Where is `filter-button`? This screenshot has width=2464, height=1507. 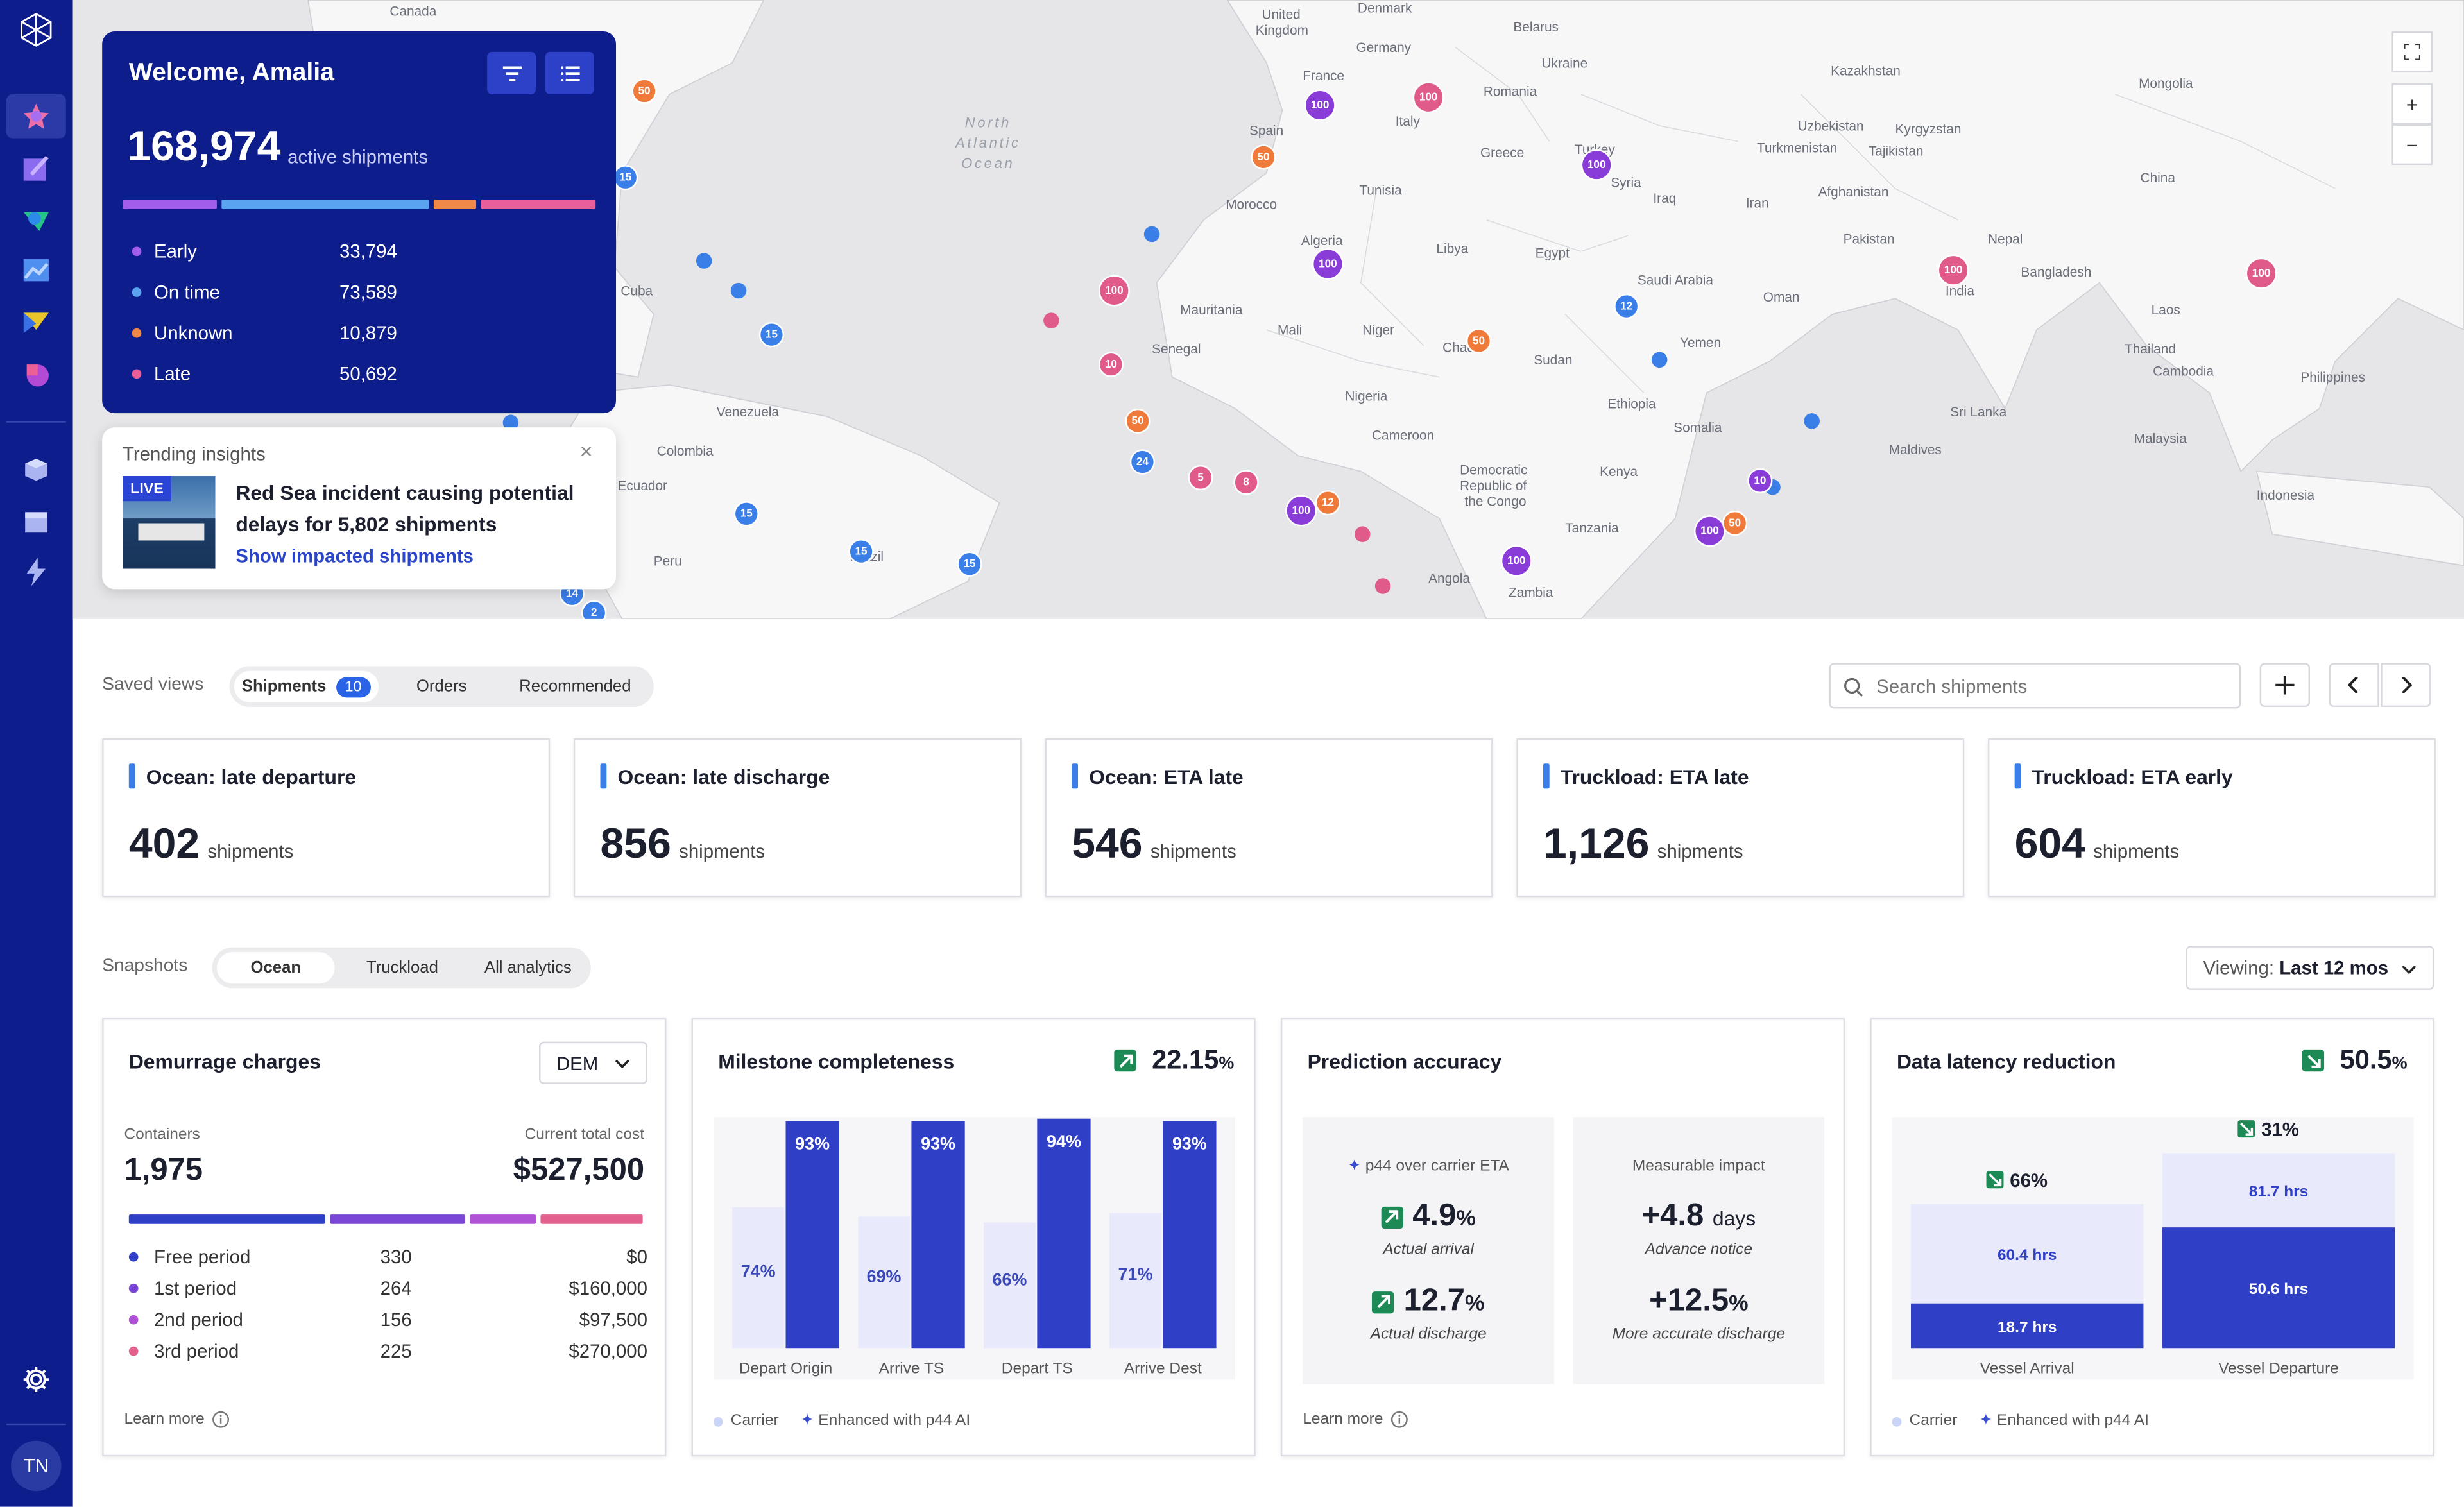 filter-button is located at coordinates (512, 72).